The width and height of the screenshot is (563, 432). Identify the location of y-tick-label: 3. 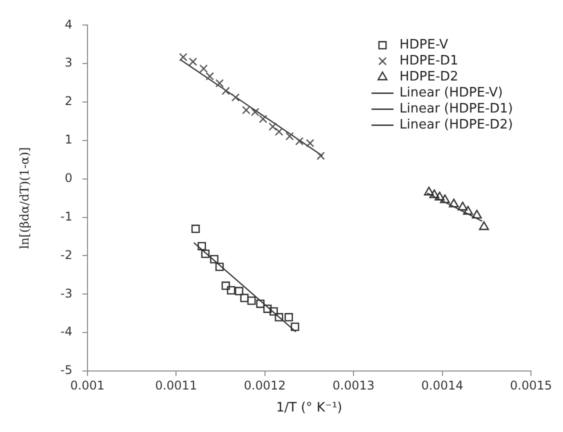
(68, 63).